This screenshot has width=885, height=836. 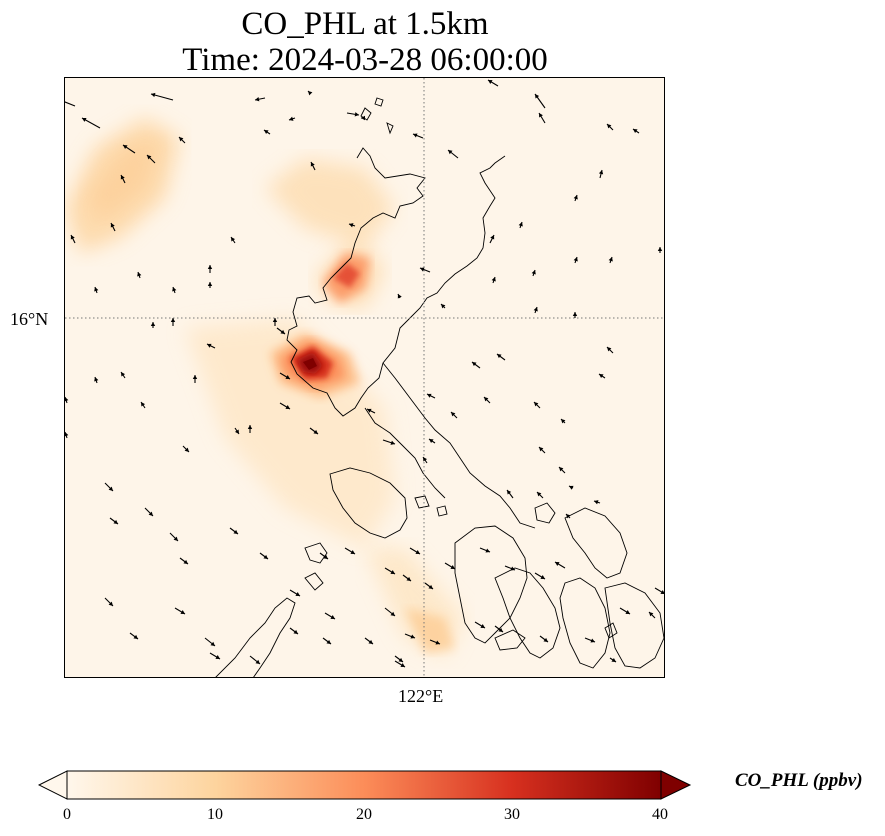 What do you see at coordinates (799, 780) in the screenshot?
I see `colorbar-label: CO_PHL (ppbv)` at bounding box center [799, 780].